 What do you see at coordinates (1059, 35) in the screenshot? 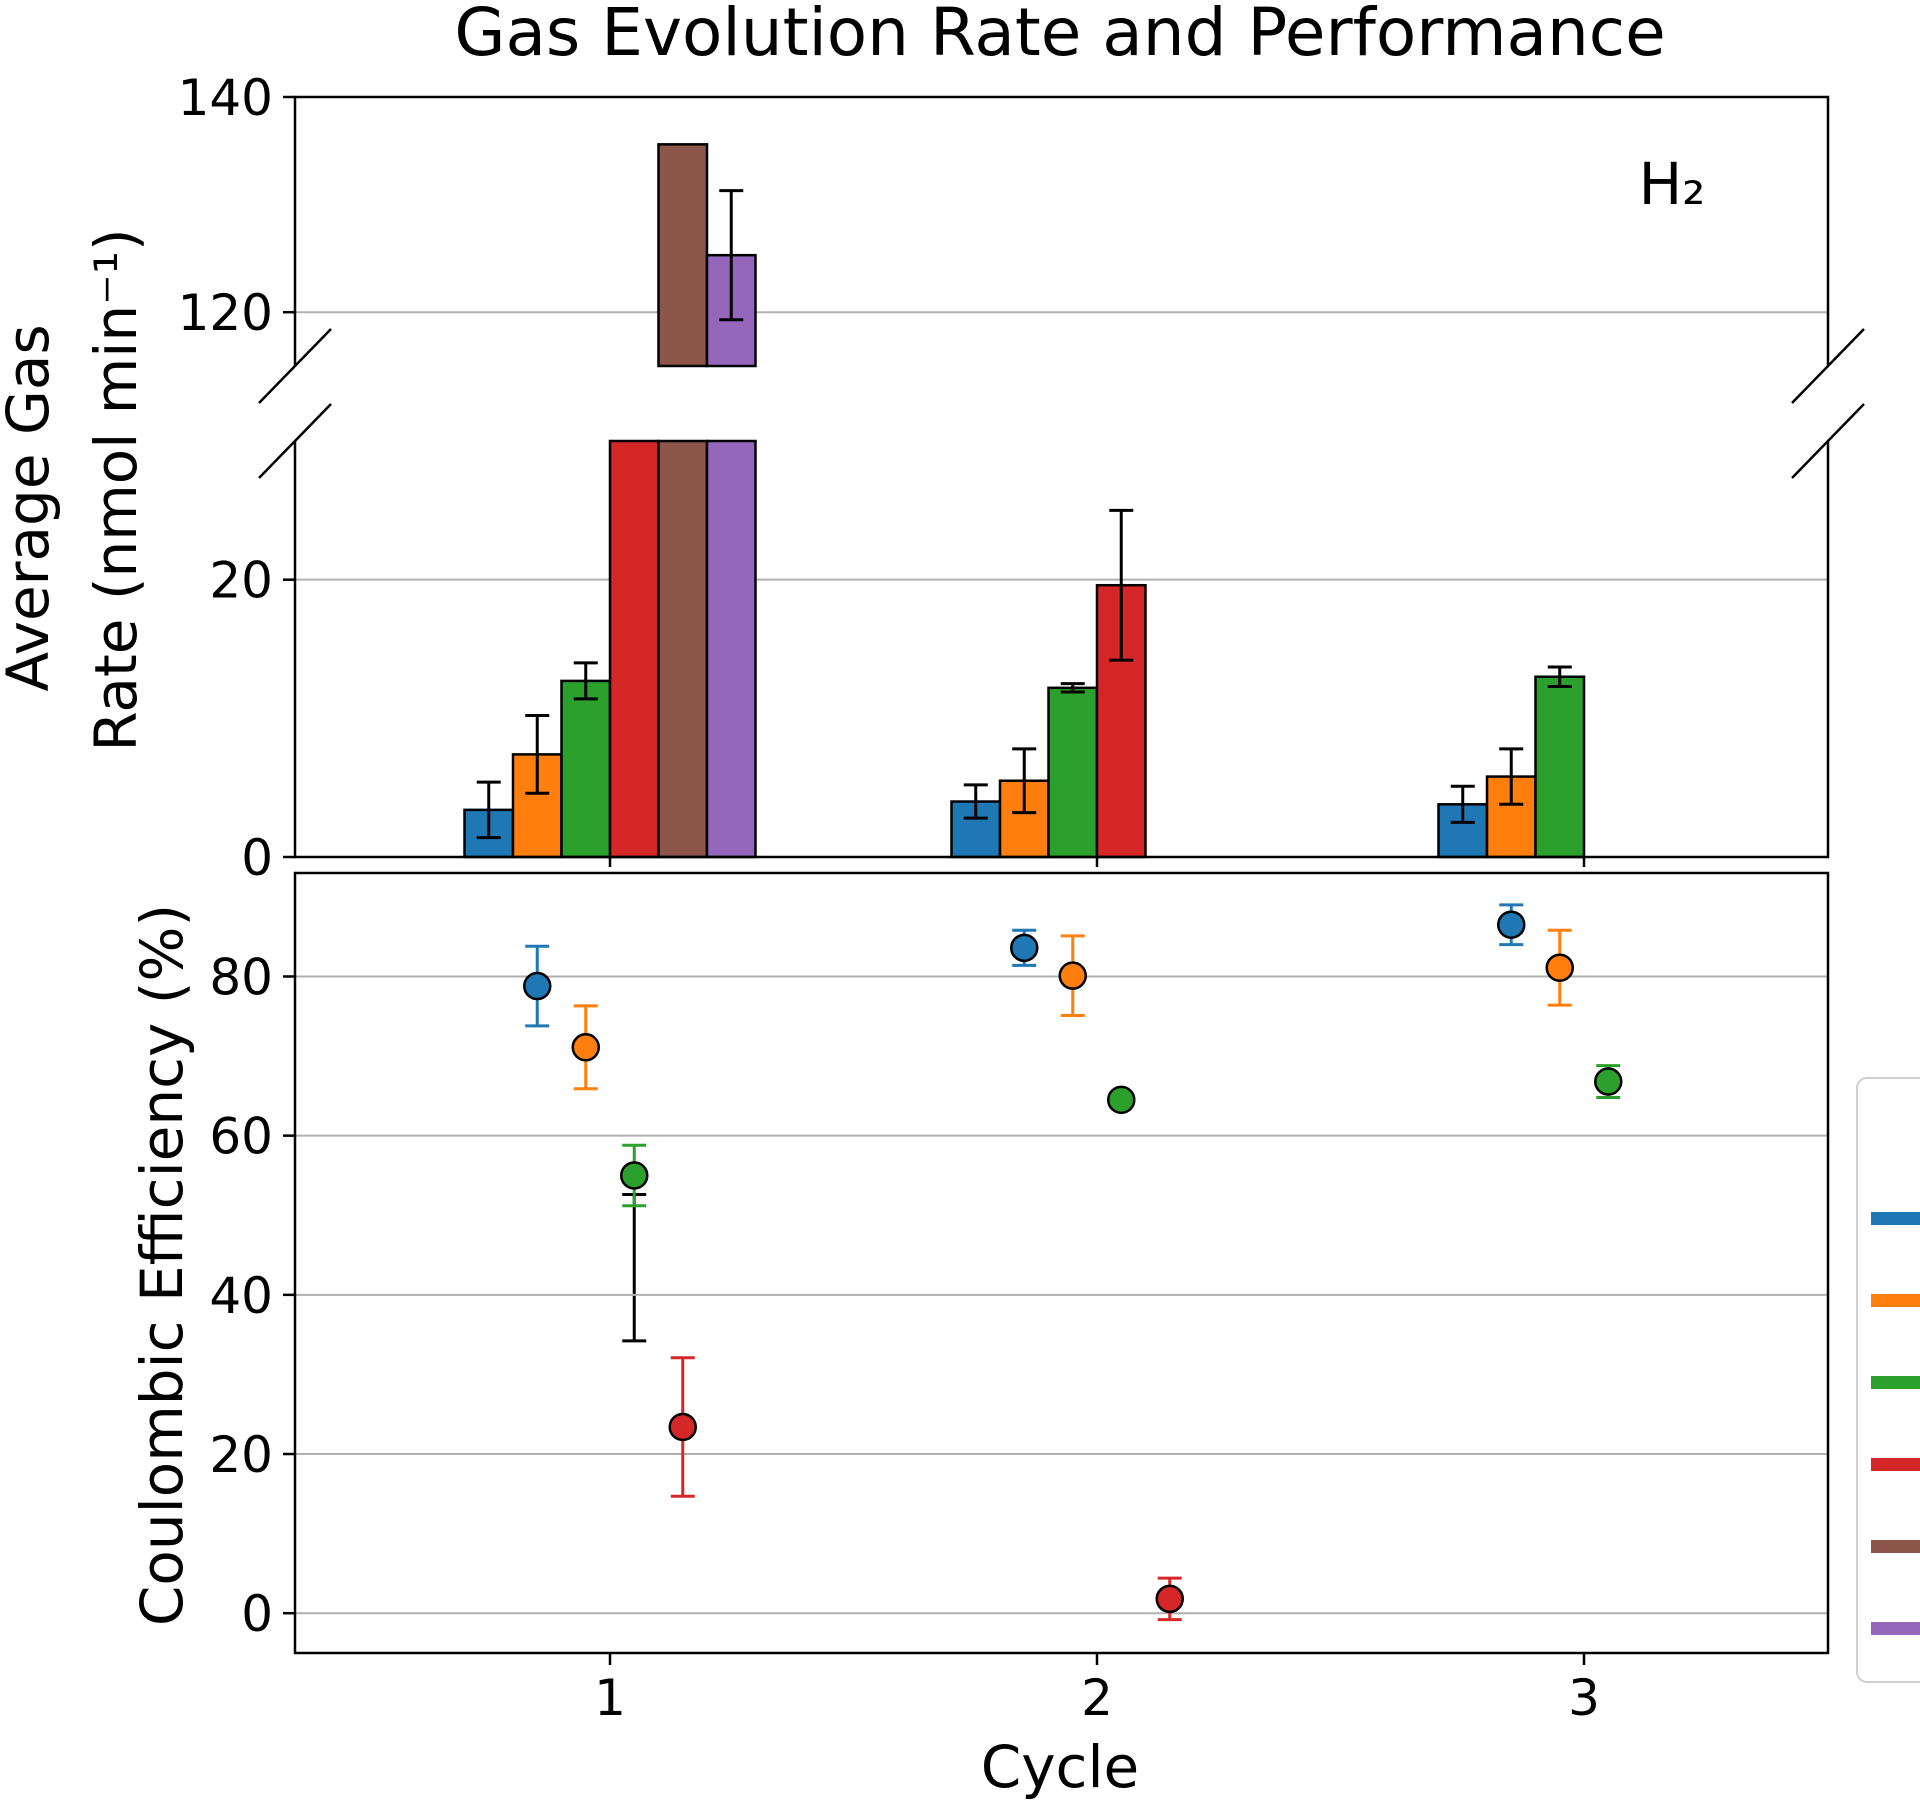
I see `chart-title: Gas Evolution Rate and Performance` at bounding box center [1059, 35].